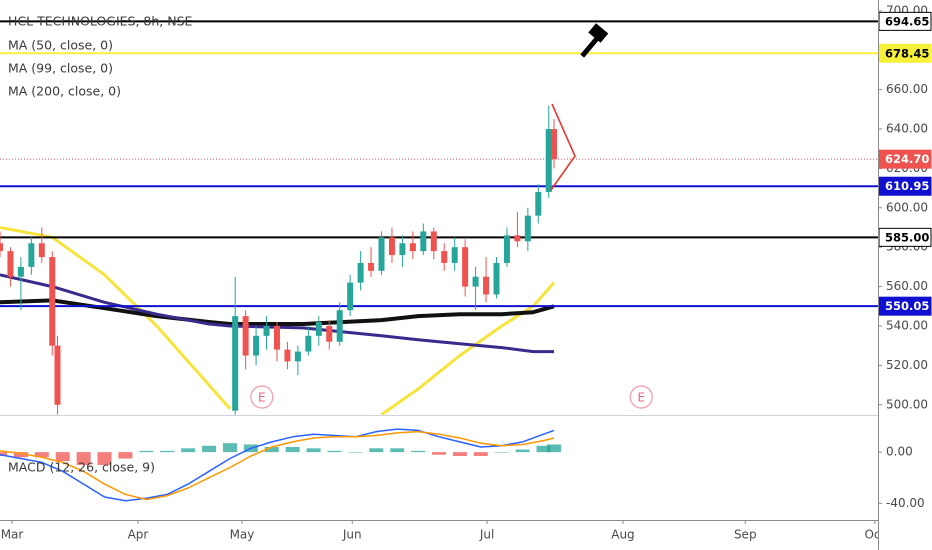  What do you see at coordinates (60, 45) in the screenshot?
I see `legend-entry: MA (50, close, 0)` at bounding box center [60, 45].